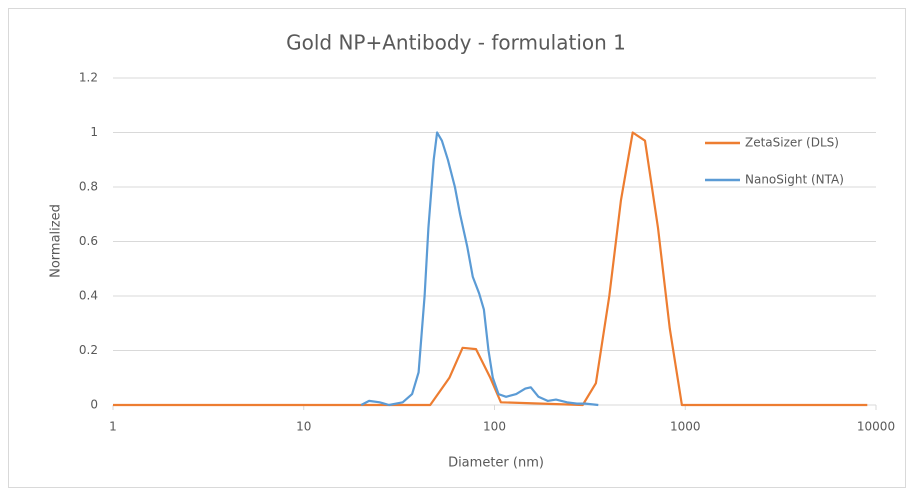 Image resolution: width=914 pixels, height=500 pixels. I want to click on series-line, so click(479, 269).